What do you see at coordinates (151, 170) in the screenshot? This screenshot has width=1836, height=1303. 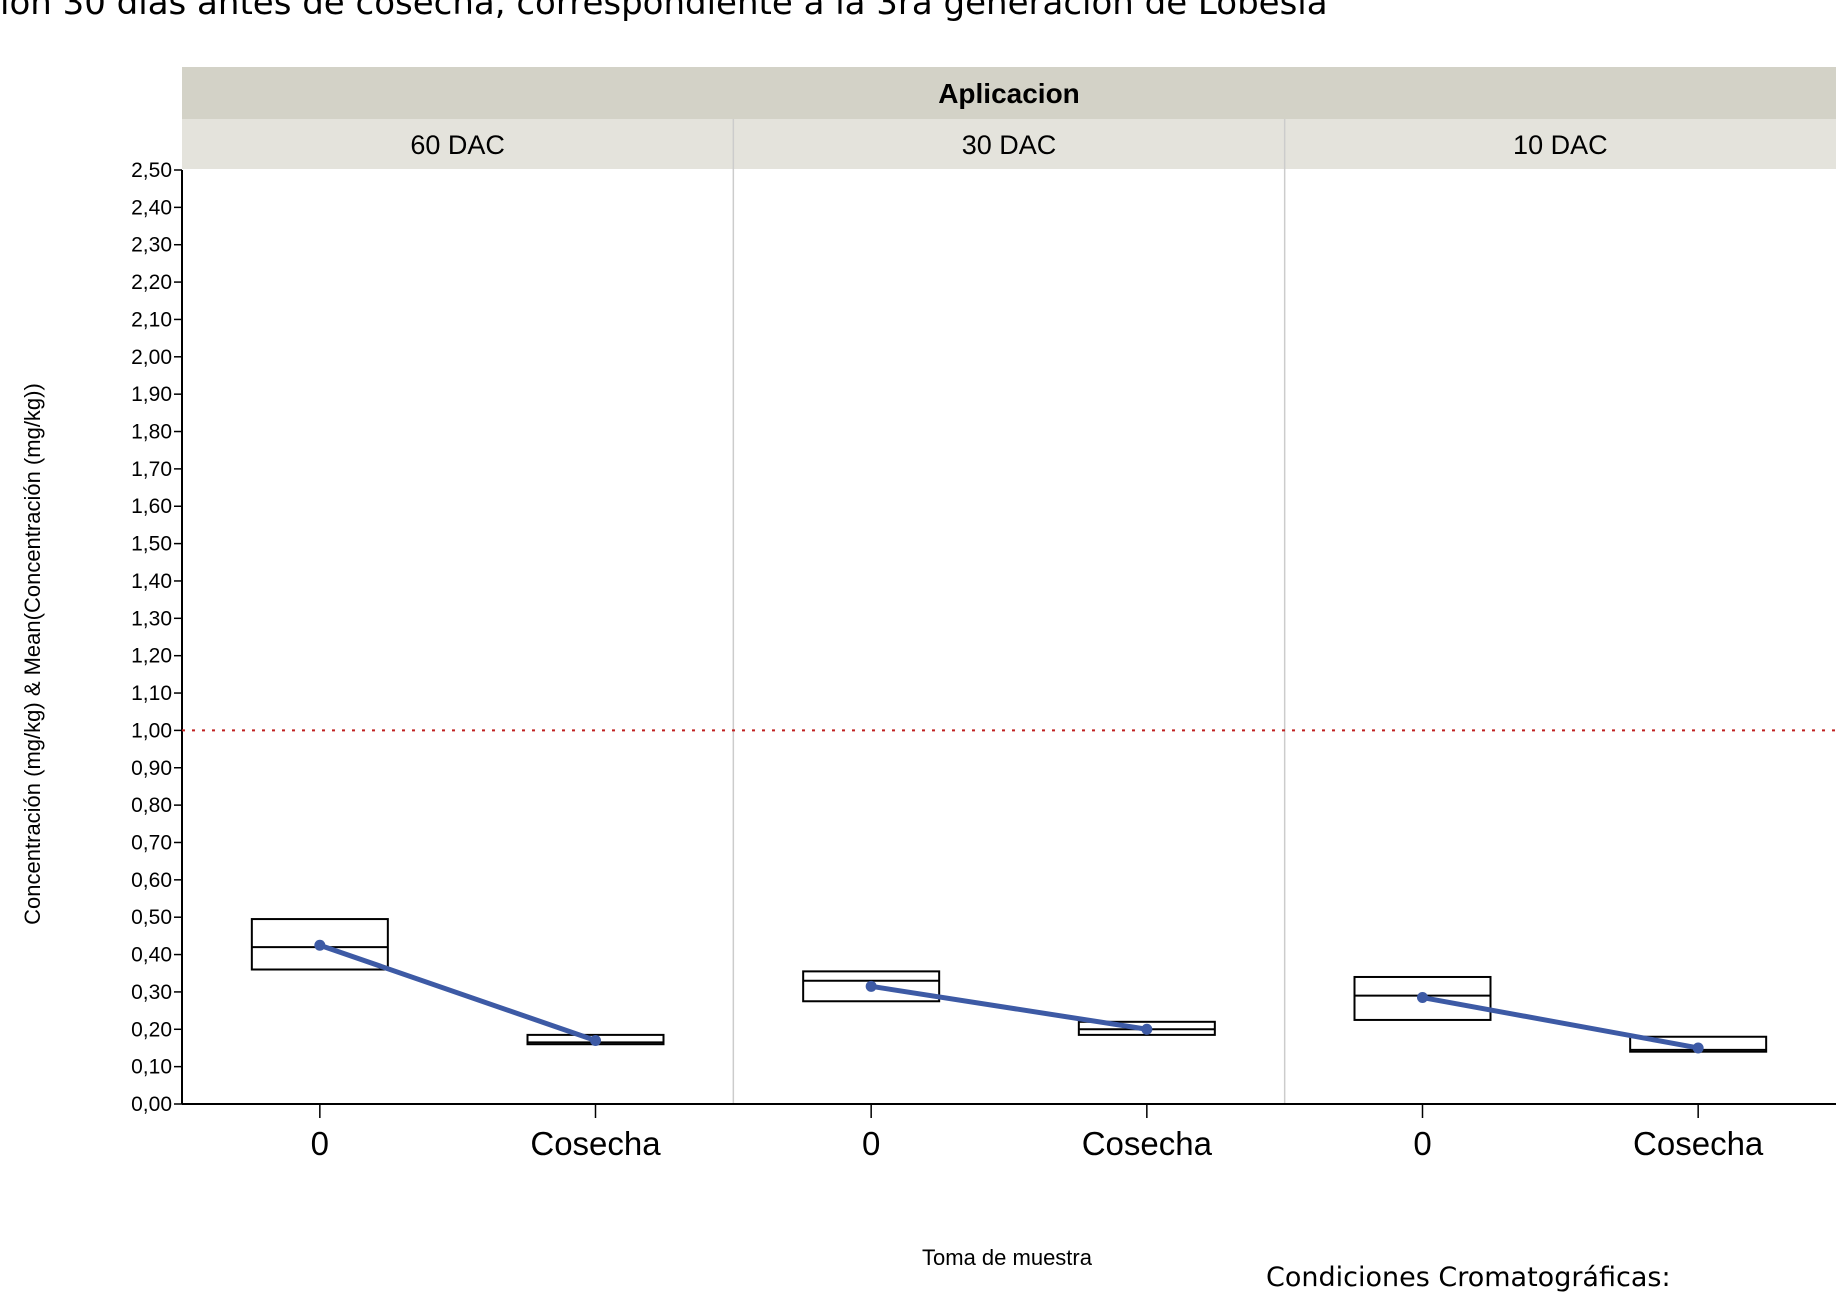 I see `y-tick-label: 2,50` at bounding box center [151, 170].